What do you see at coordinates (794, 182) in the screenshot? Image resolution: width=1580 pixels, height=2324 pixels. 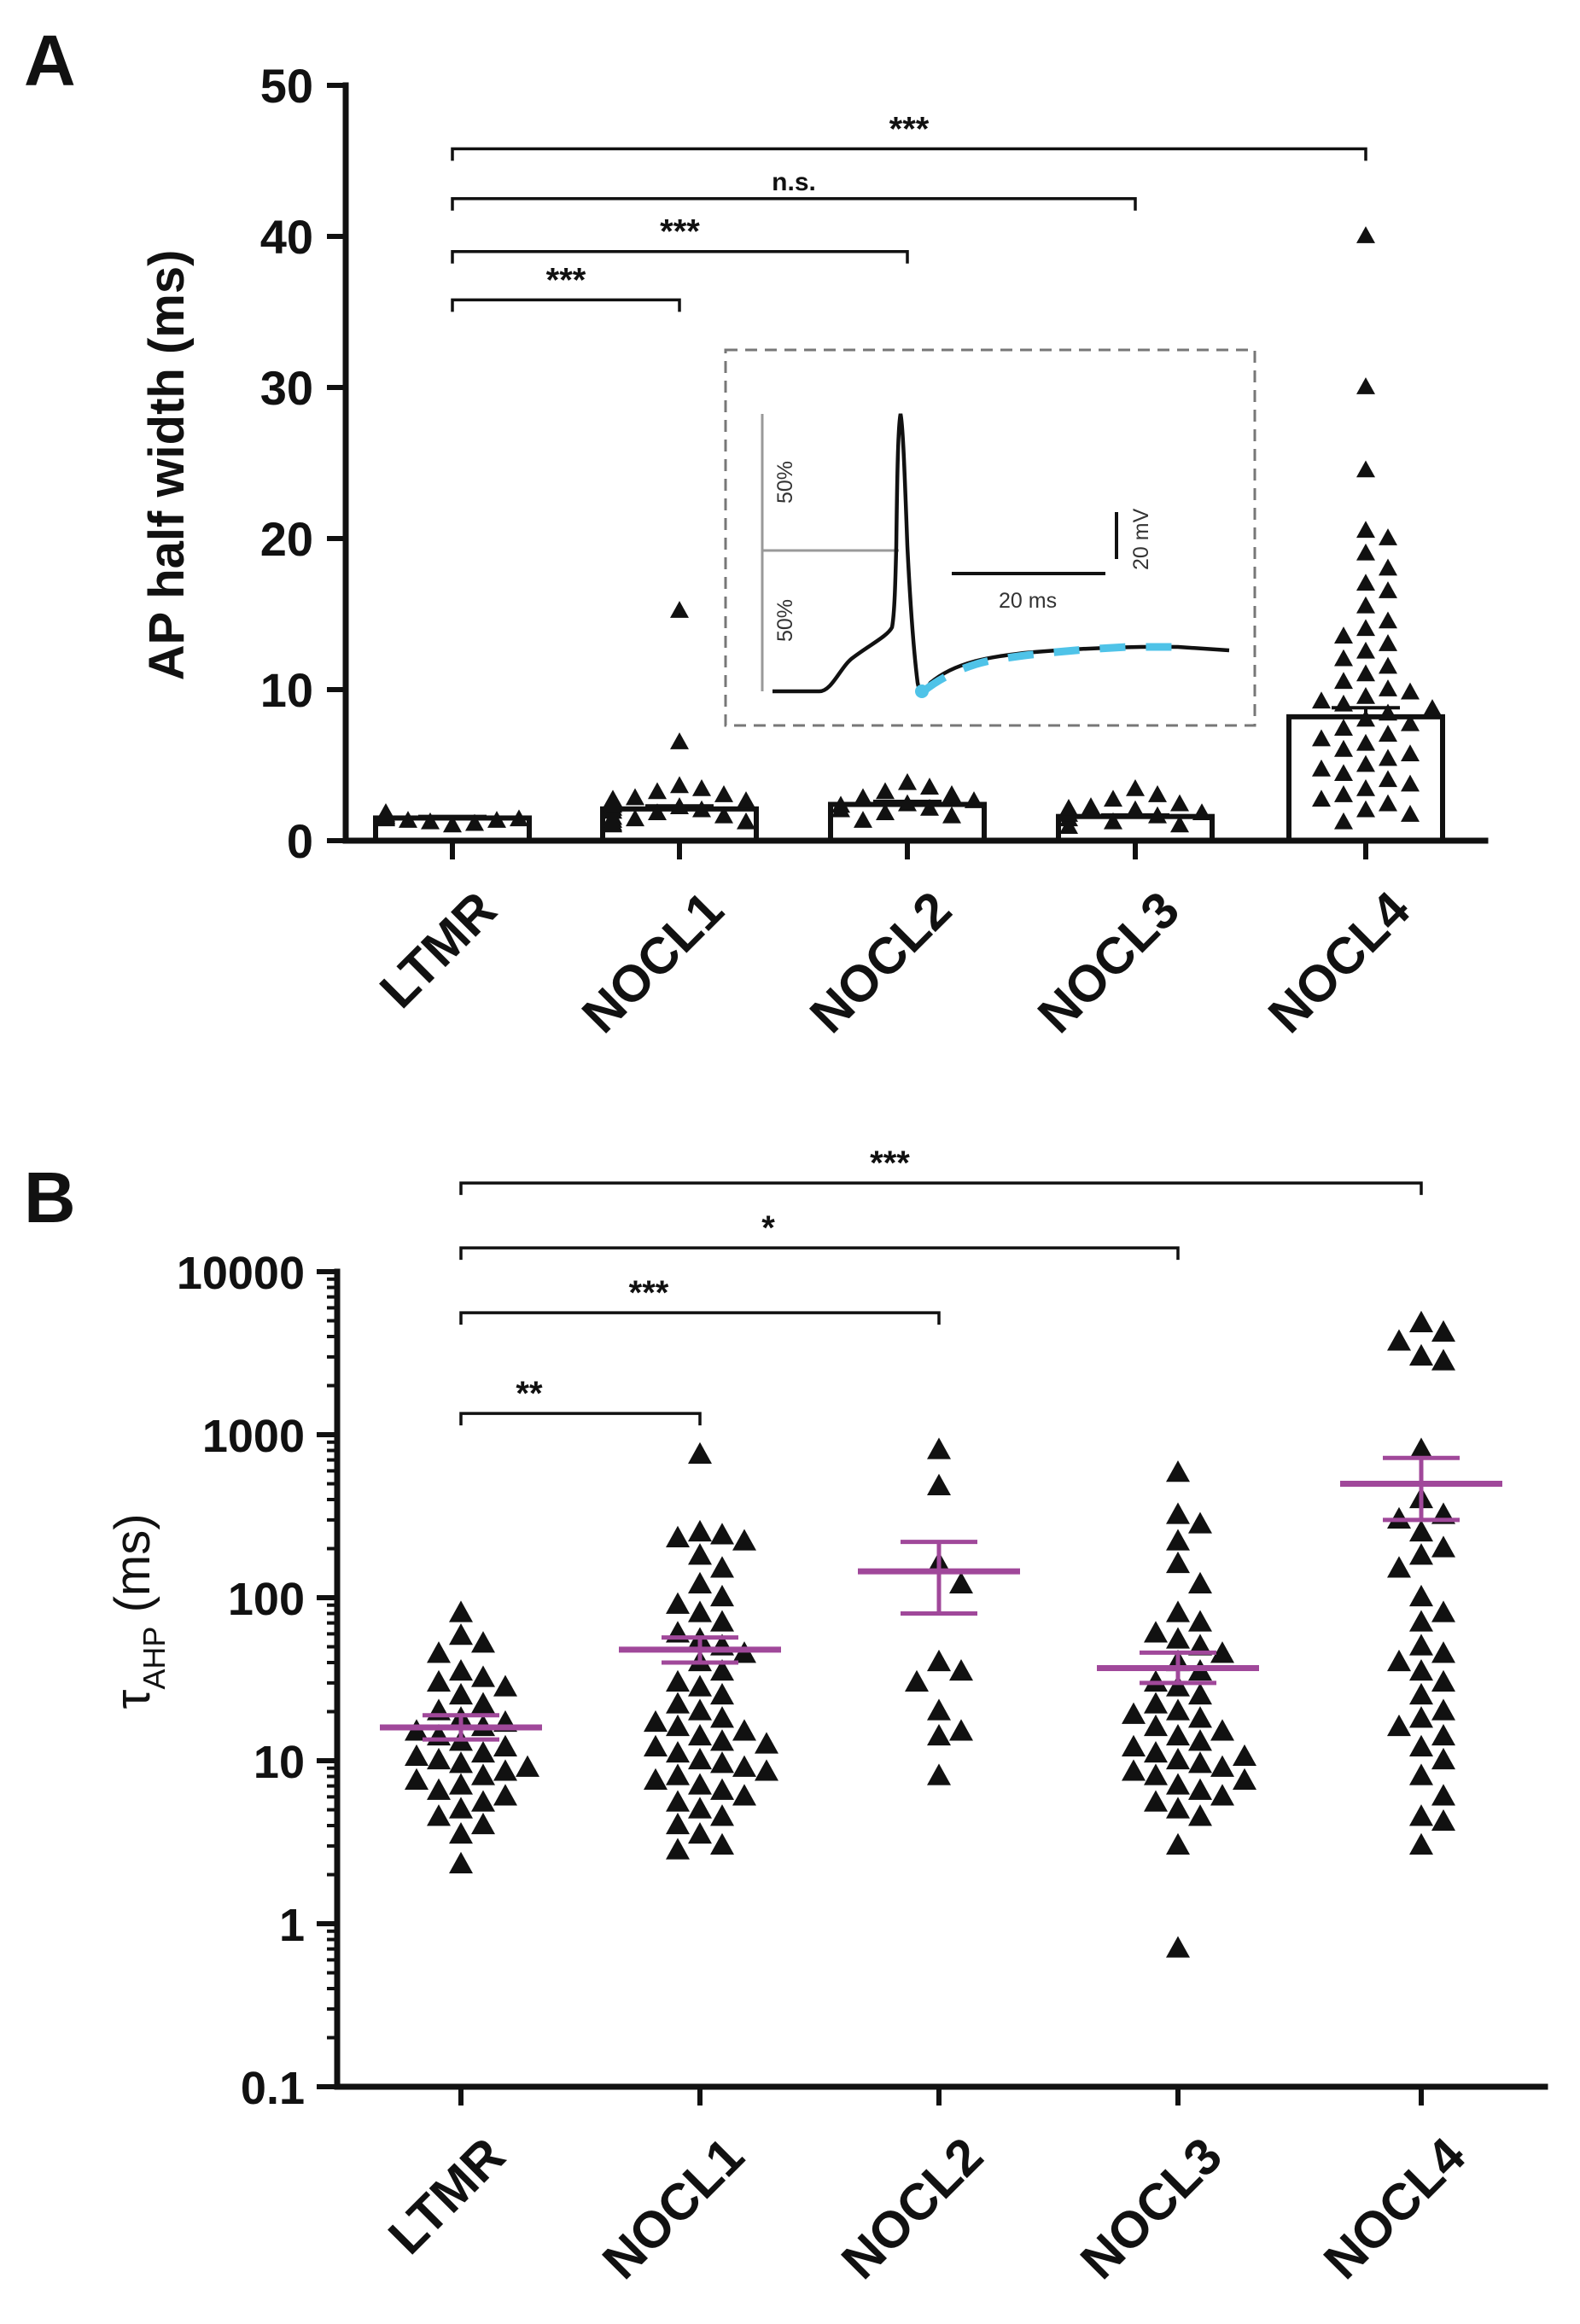 I see `panel-a-significance-label: n.s.` at bounding box center [794, 182].